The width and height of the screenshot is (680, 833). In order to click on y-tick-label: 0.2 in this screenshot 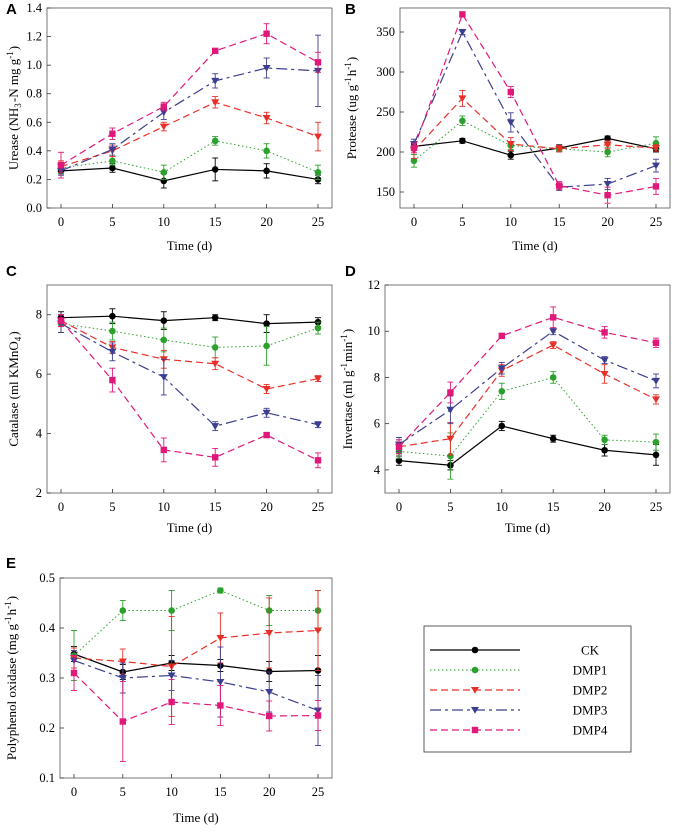, I will do `click(47, 728)`.